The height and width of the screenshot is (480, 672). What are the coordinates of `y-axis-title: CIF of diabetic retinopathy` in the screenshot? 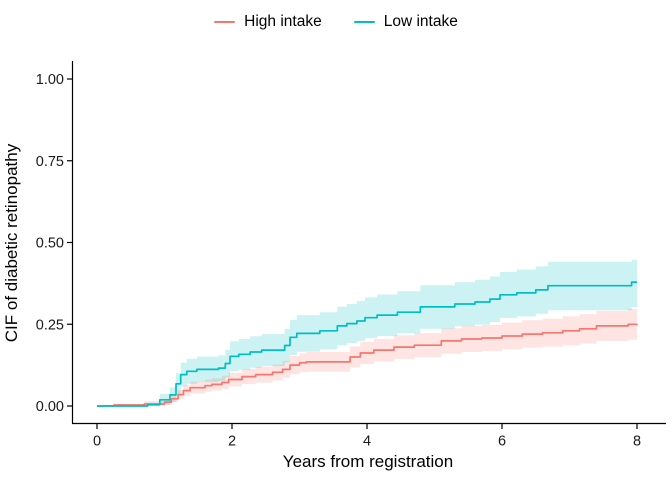 It's located at (11, 243).